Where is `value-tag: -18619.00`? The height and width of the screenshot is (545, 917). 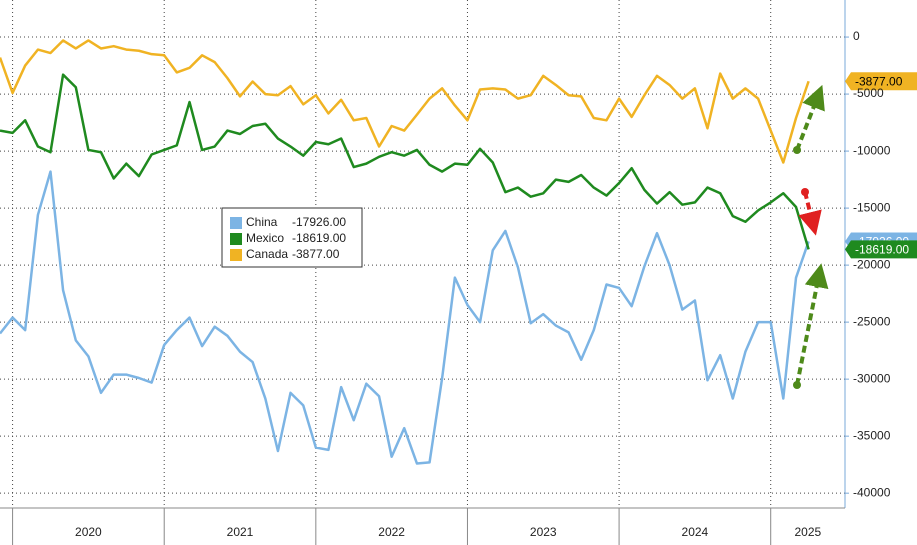
value-tag: -18619.00 is located at coordinates (881, 249).